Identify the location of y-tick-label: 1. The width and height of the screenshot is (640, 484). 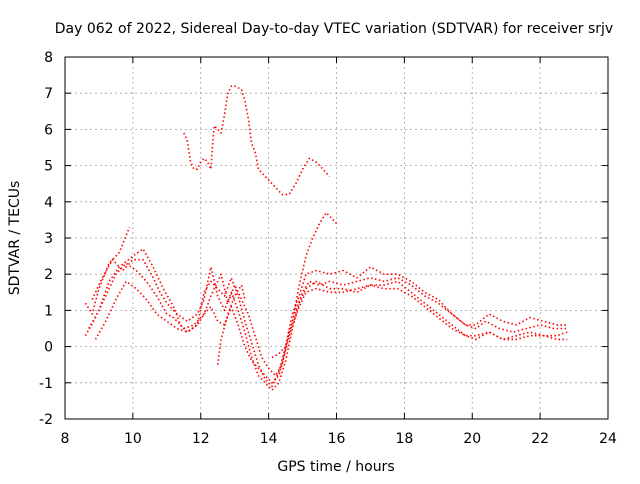
(48, 311).